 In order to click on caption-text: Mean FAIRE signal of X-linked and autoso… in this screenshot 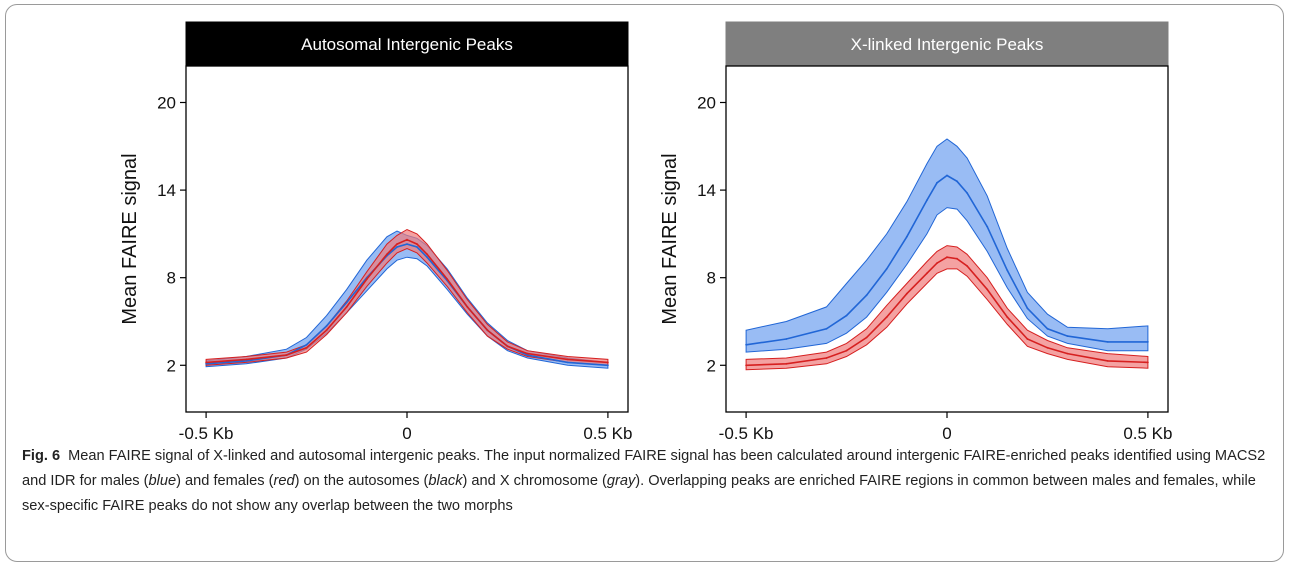, I will do `click(643, 481)`.